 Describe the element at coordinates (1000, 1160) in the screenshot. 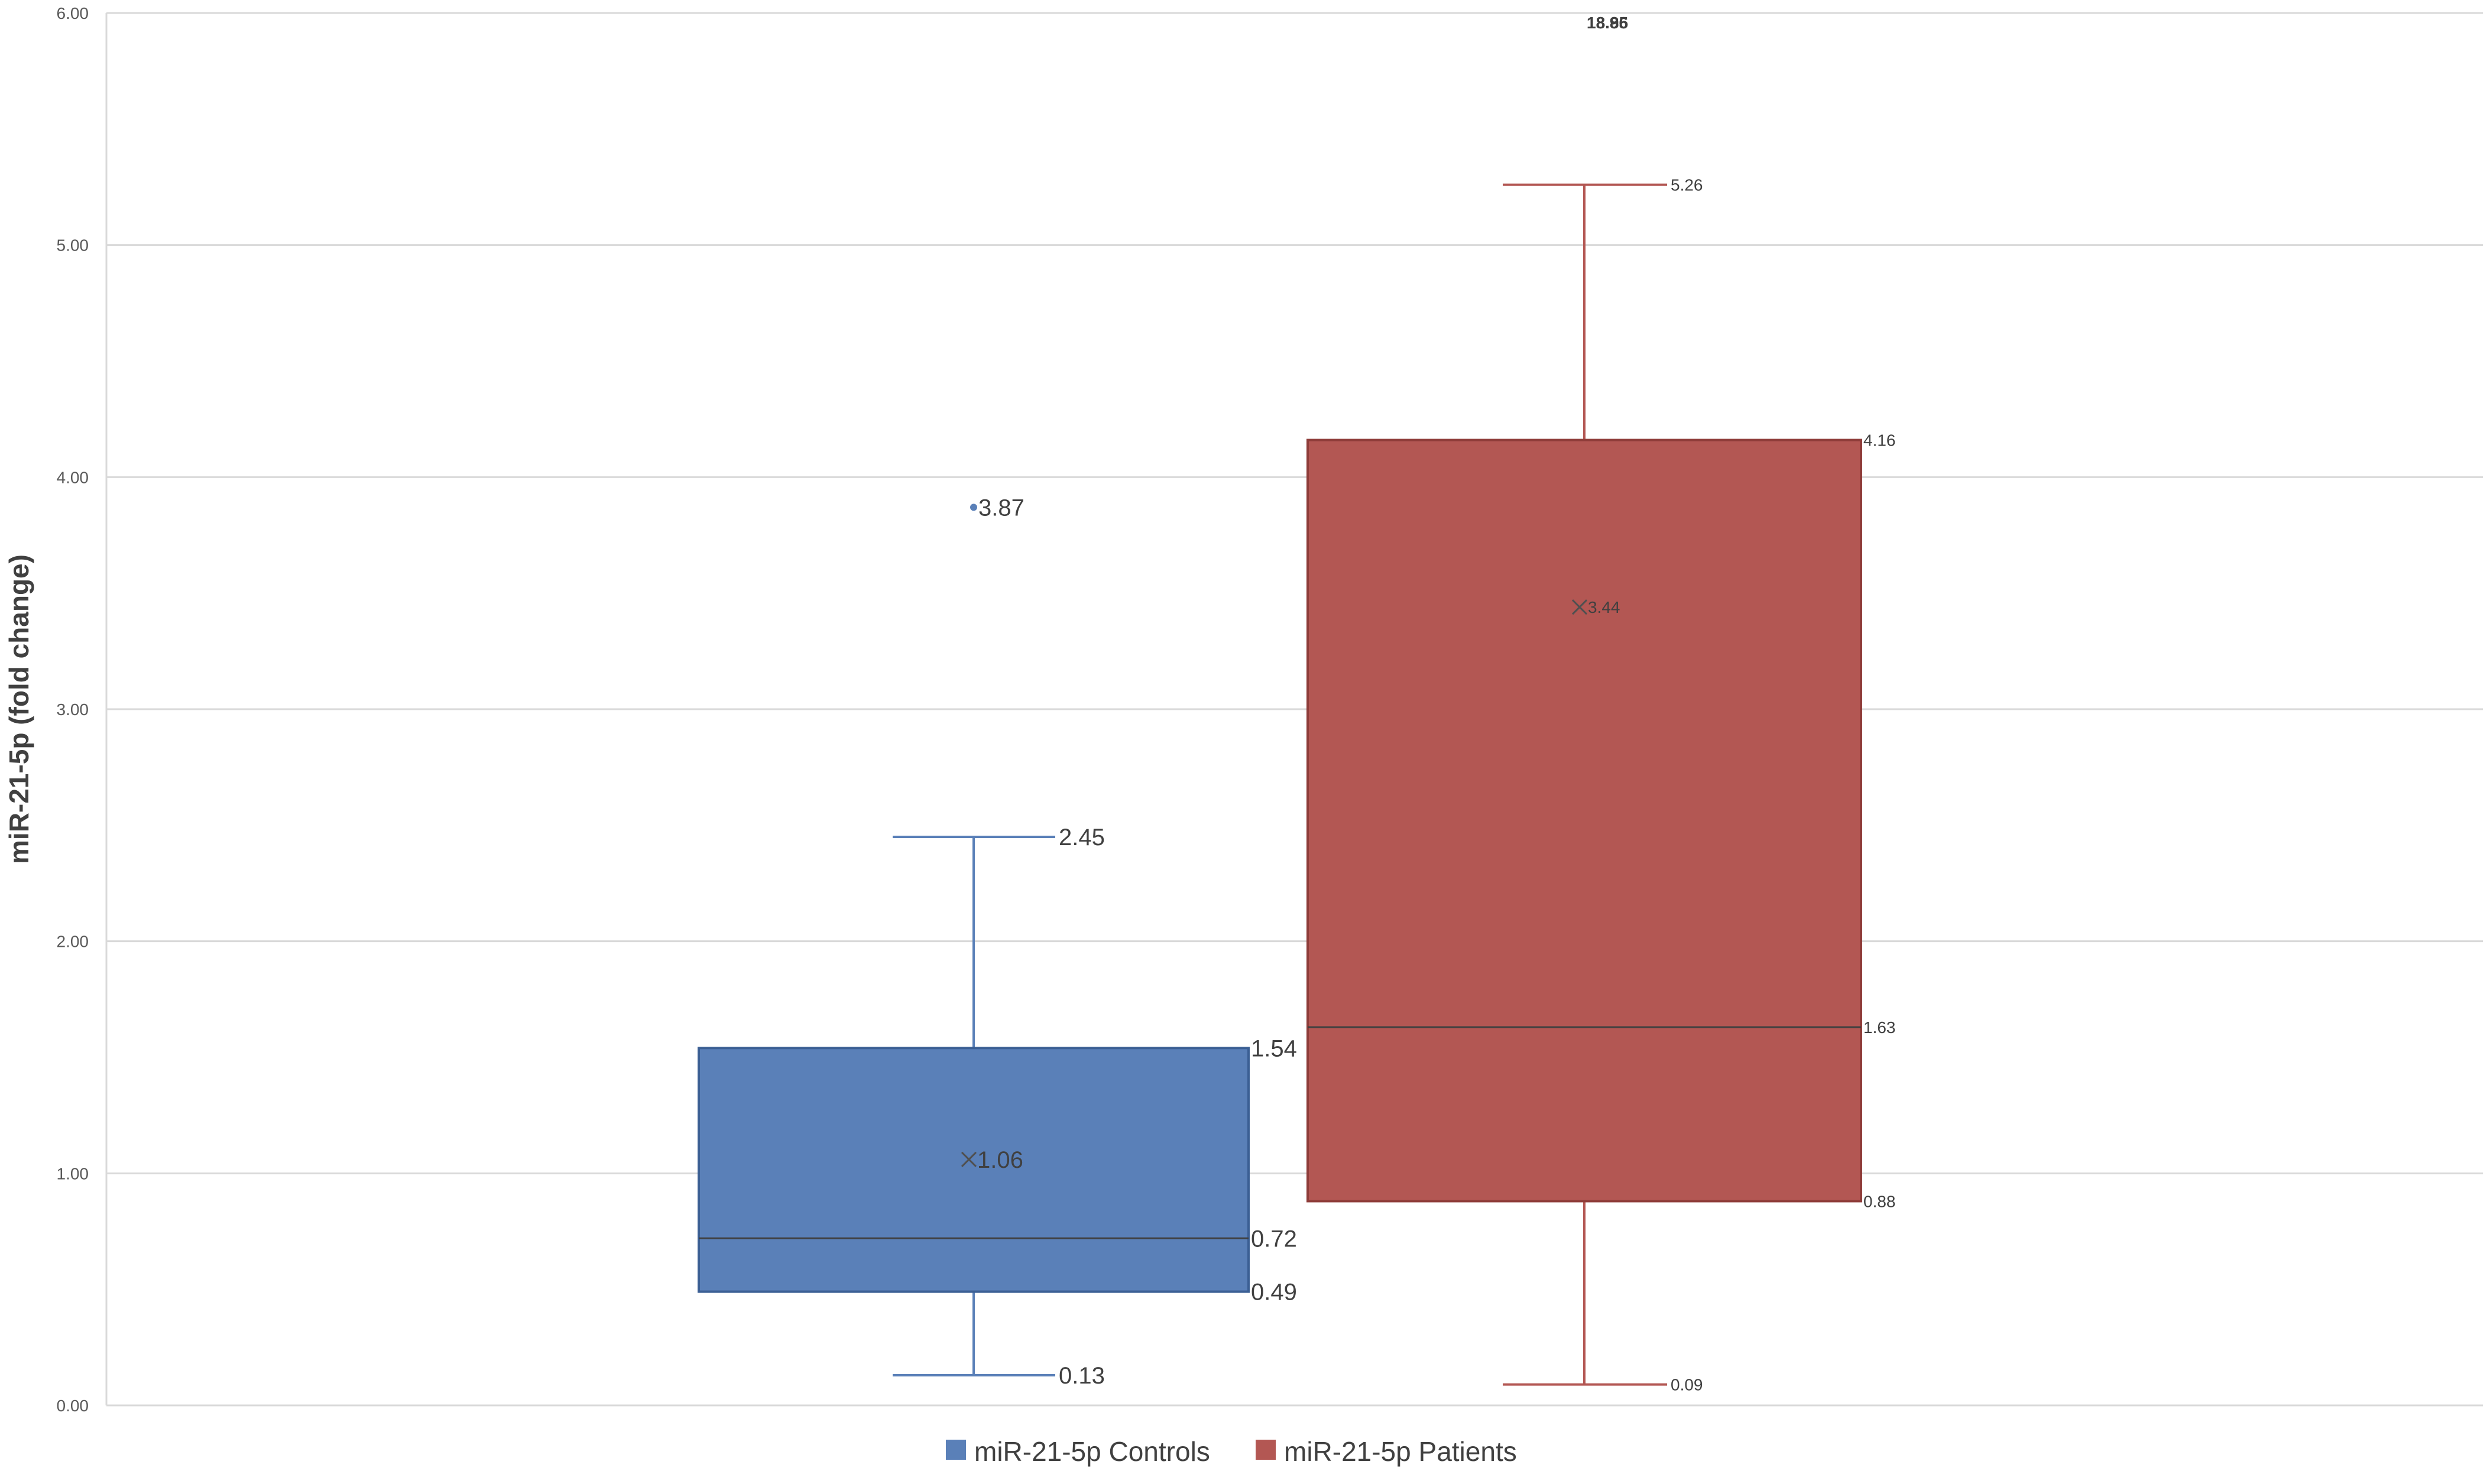

I see `mean-label: 1.06` at that location.